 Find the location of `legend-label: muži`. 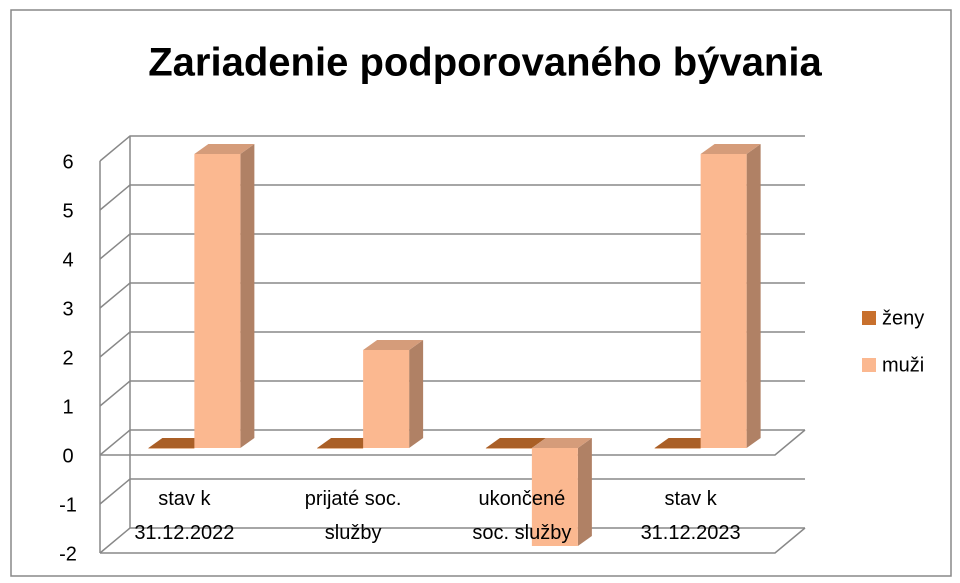

legend-label: muži is located at coordinates (903, 365).